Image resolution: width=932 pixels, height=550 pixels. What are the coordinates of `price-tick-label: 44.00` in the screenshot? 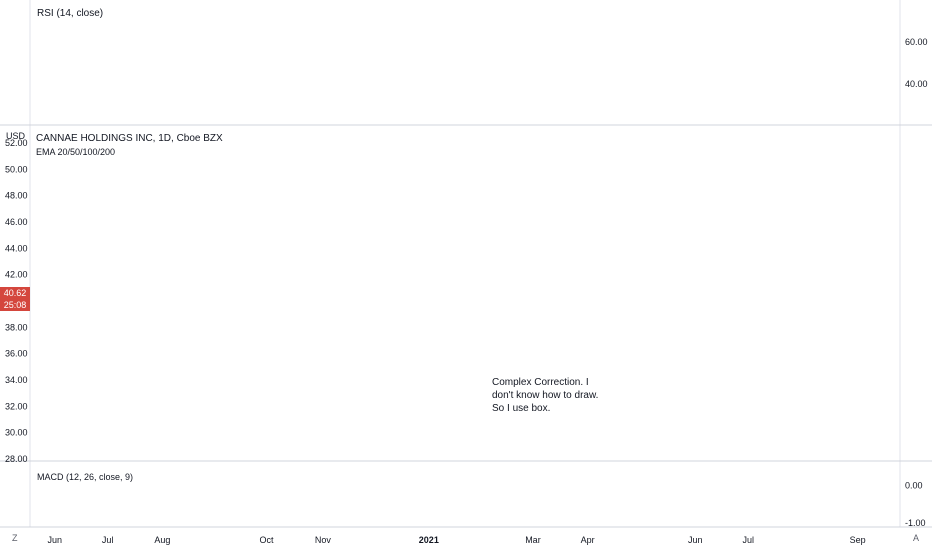 It's located at (16, 248).